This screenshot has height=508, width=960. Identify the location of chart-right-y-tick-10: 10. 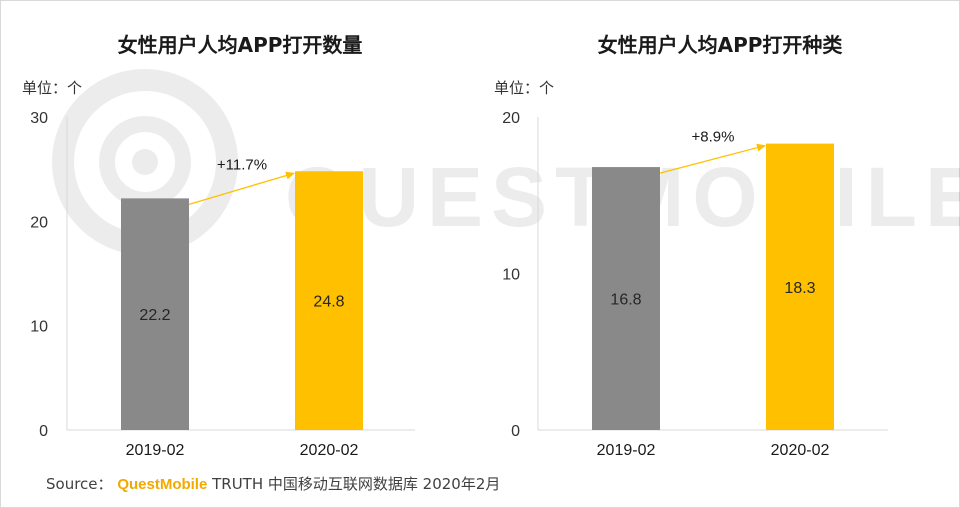
(511, 275).